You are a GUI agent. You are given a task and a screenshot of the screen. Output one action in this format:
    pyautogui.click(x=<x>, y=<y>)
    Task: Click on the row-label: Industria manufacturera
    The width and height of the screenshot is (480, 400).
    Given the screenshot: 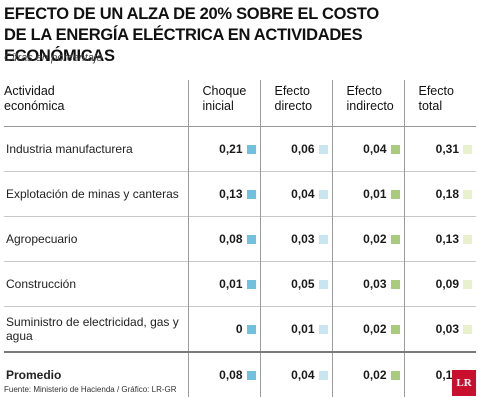 What is the action you would take?
    pyautogui.click(x=96, y=149)
    